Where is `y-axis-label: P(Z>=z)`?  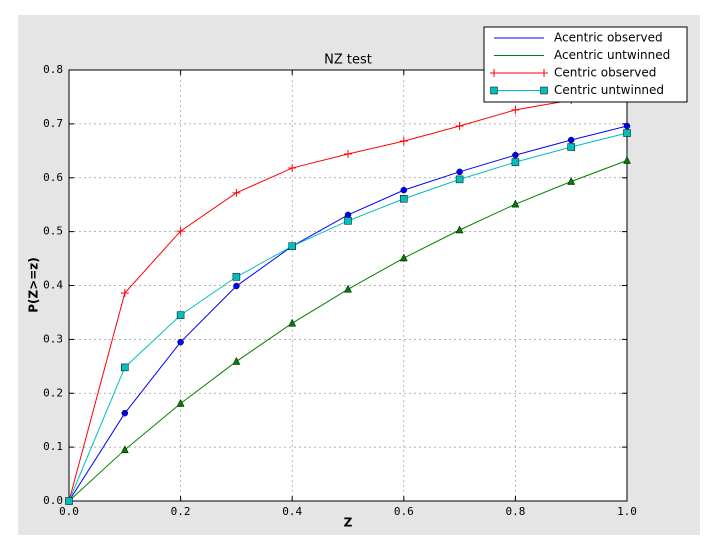
y-axis-label: P(Z>=z) is located at coordinates (34, 285).